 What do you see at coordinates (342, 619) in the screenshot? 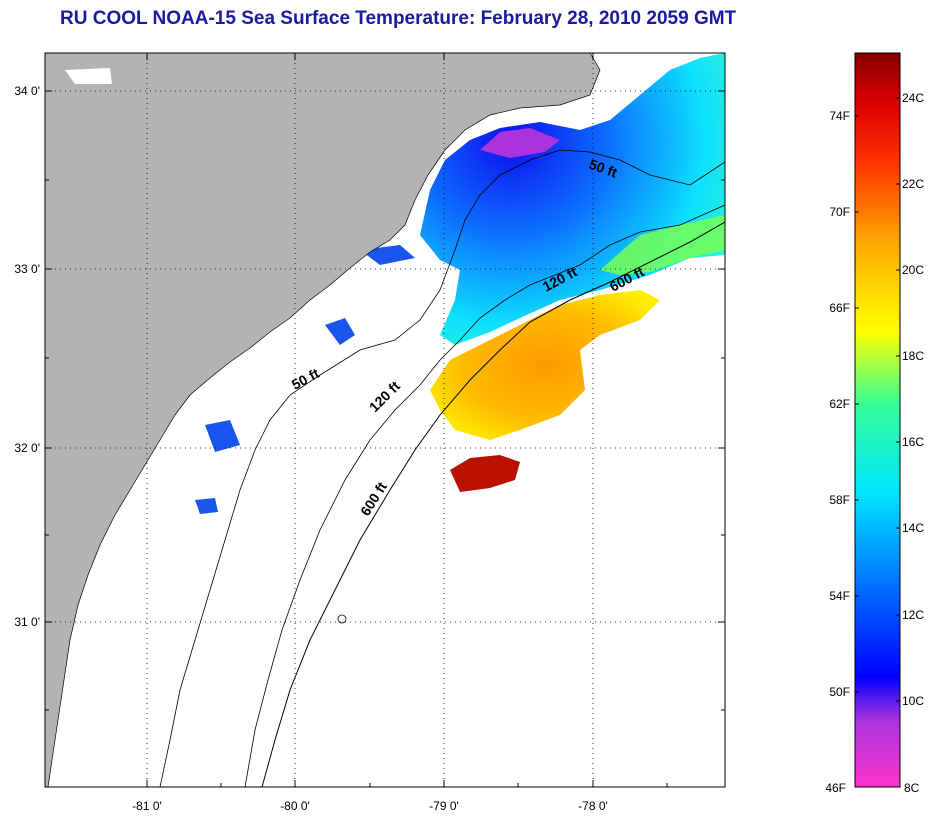
I see `seamount-contour` at bounding box center [342, 619].